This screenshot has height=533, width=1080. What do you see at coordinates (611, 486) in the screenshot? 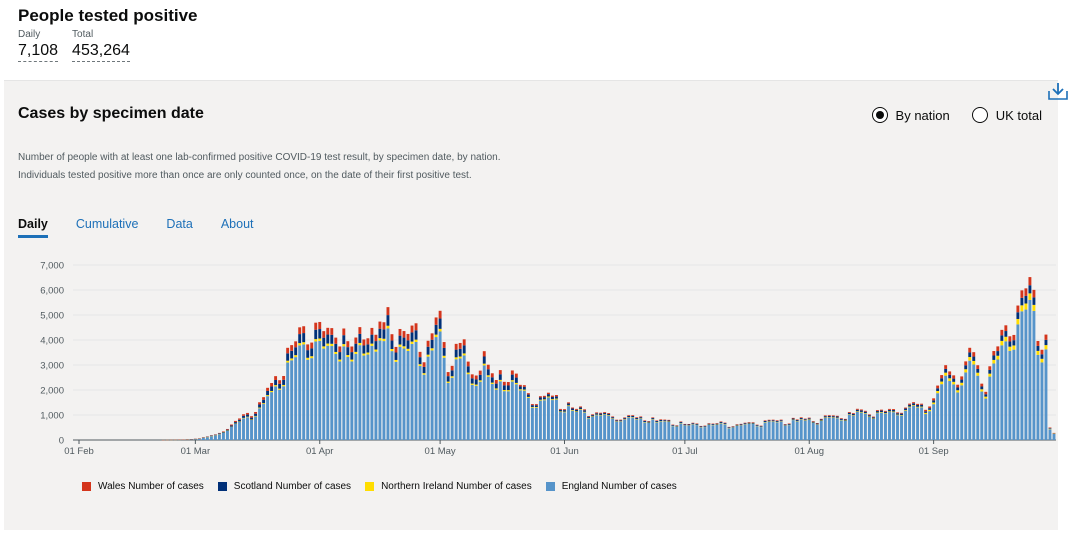
I see `legend-england: England Number of cases` at bounding box center [611, 486].